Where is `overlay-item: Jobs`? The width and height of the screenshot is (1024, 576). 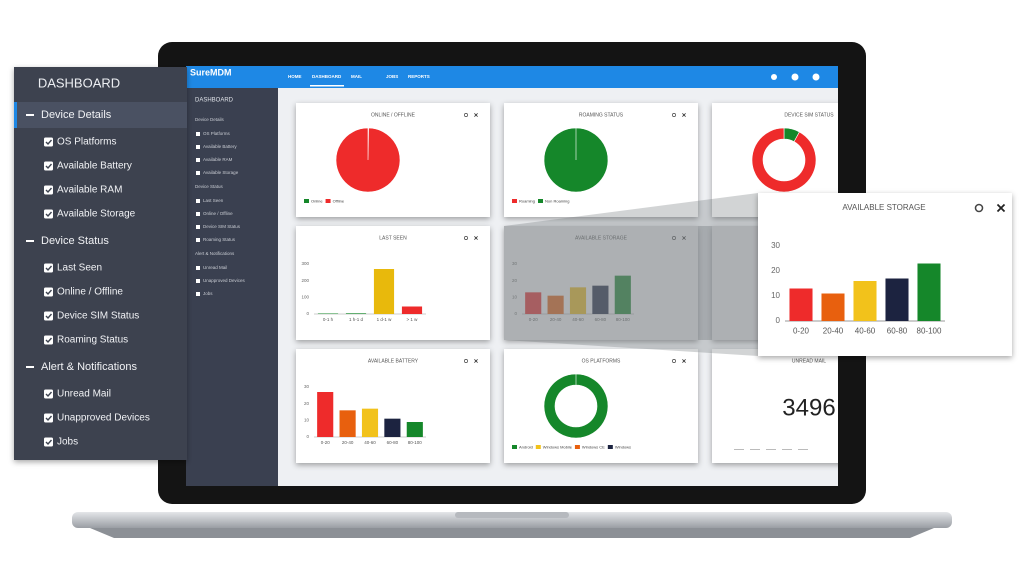
overlay-item: Jobs is located at coordinates (67, 442).